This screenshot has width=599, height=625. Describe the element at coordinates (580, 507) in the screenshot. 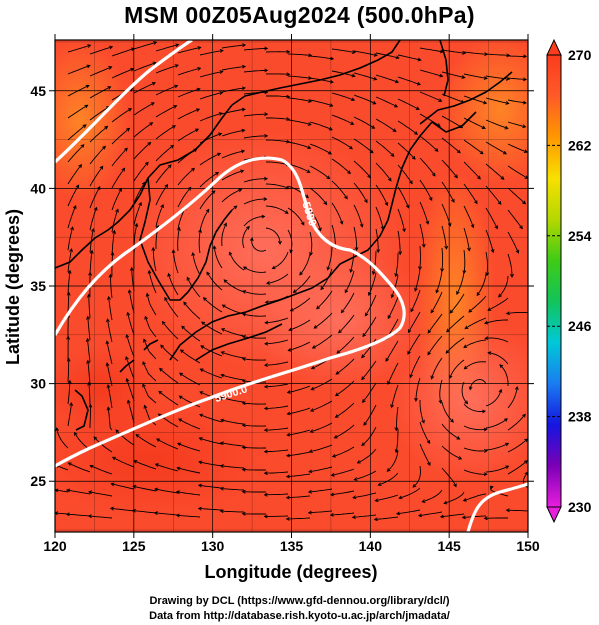

I see `colorbar-label: 230` at that location.